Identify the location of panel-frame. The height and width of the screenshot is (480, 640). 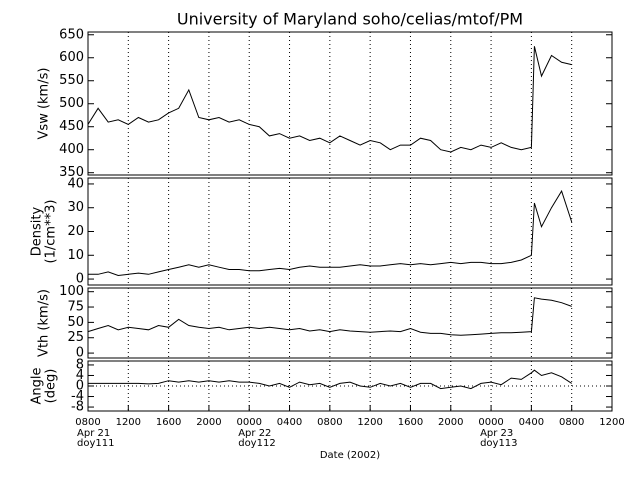
(350, 323).